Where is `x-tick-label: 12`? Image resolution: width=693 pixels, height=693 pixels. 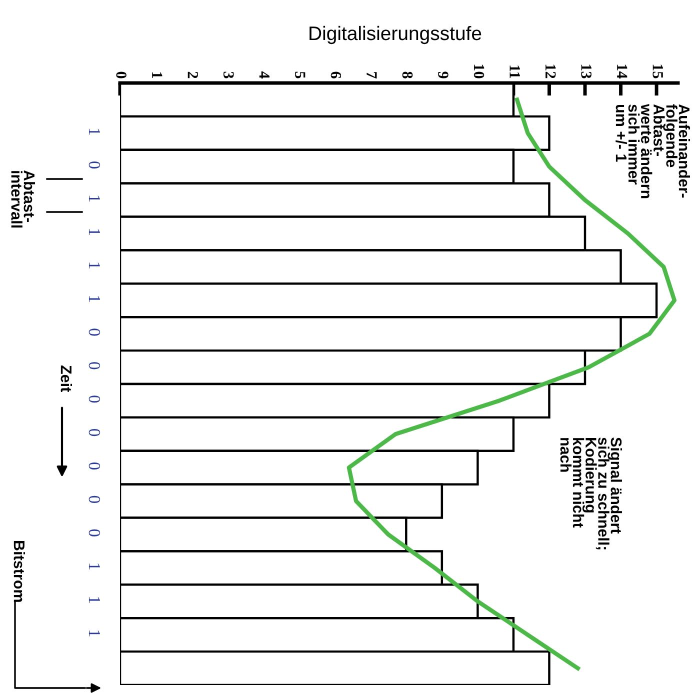
x-tick-label: 12 is located at coordinates (551, 71).